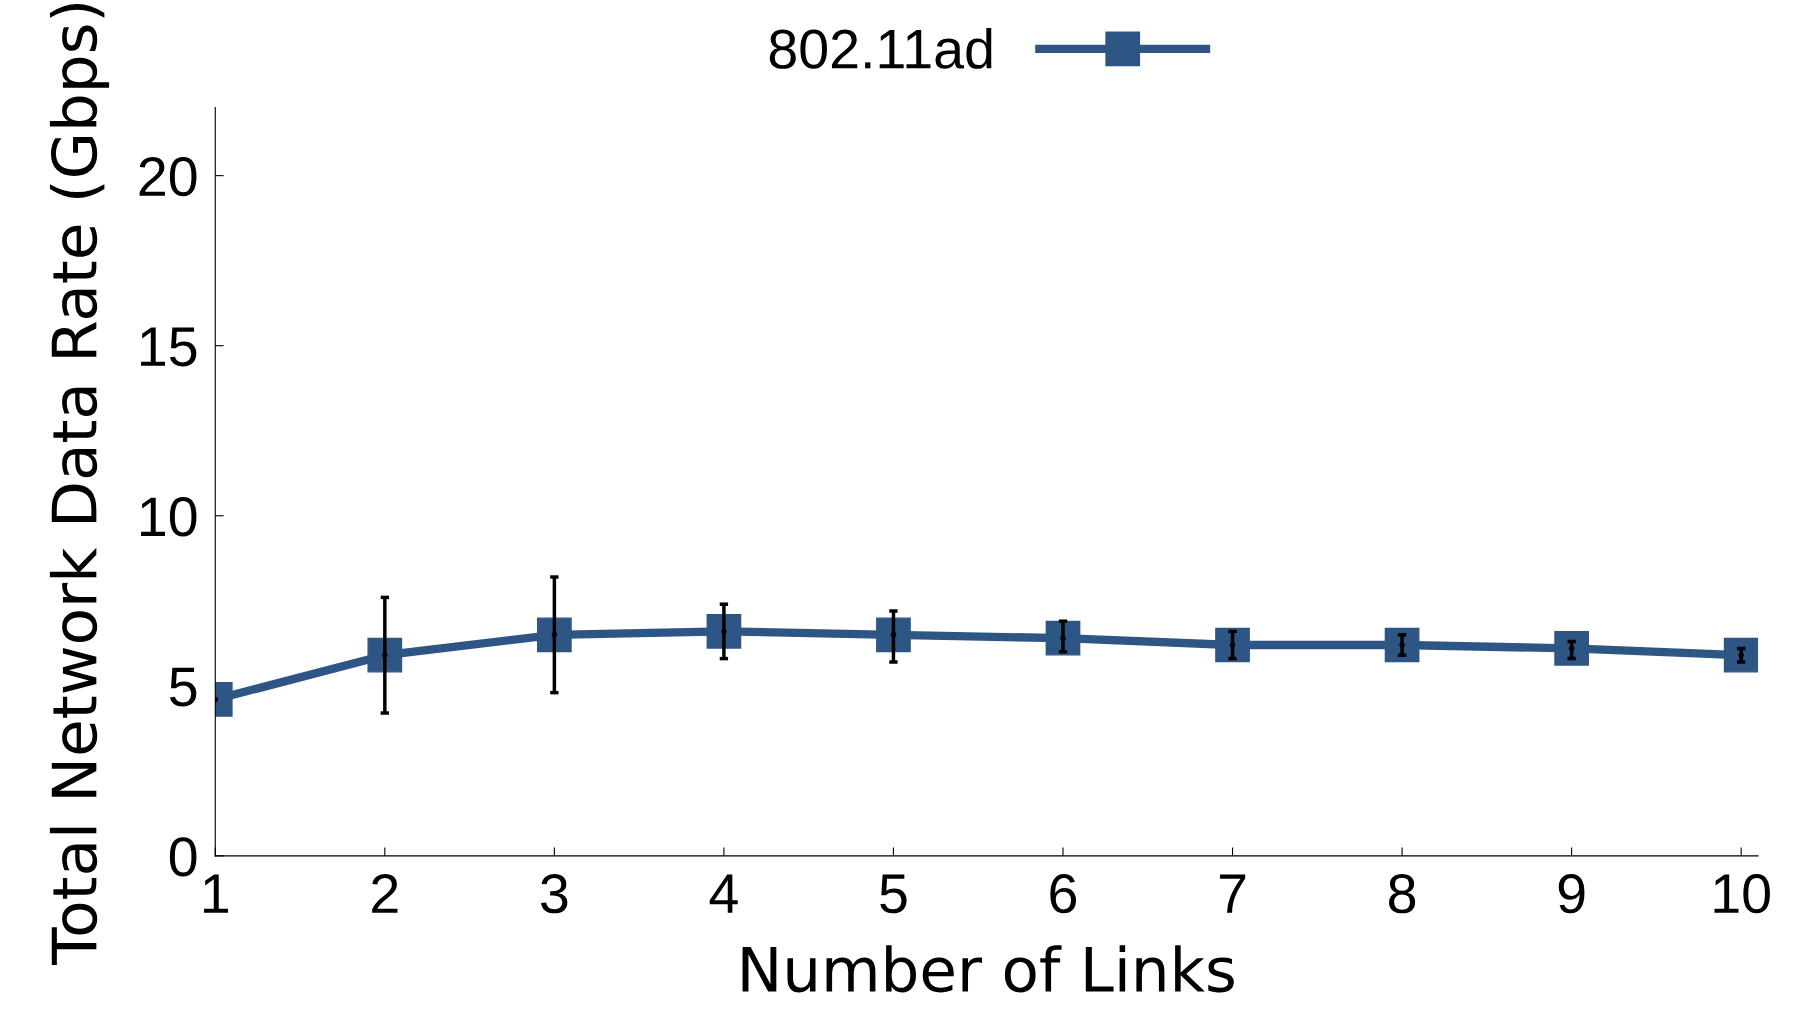 This screenshot has width=1794, height=1025. I want to click on y-tick-label: 20, so click(168, 176).